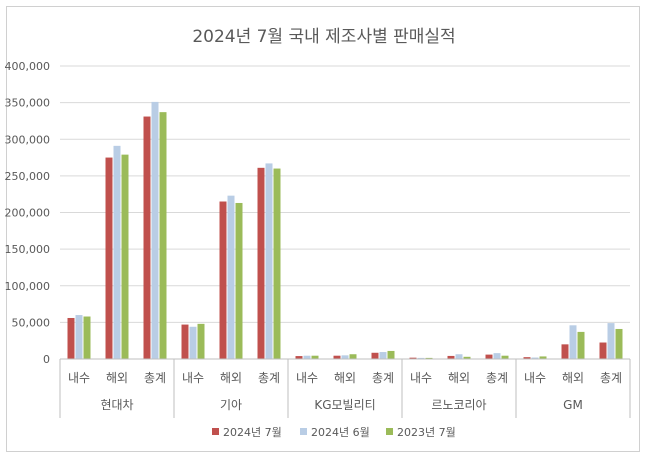  I want to click on y-tick-label: 150,000, so click(28, 249).